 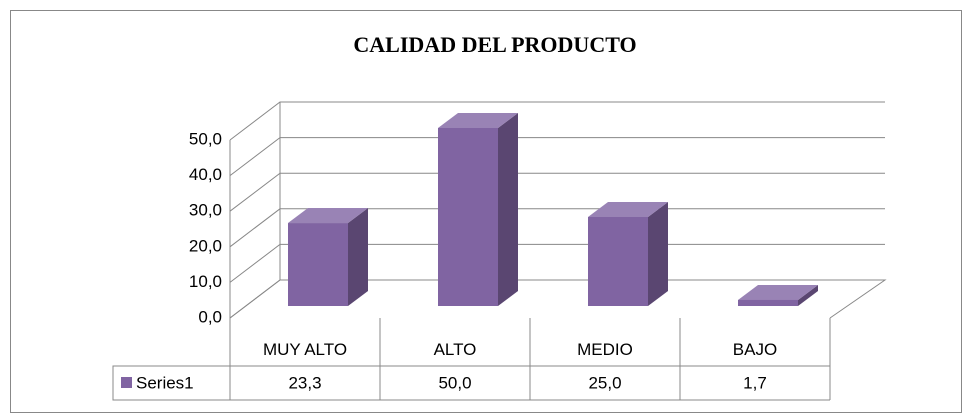 I want to click on y-tick-label: 0,0, so click(x=210, y=316).